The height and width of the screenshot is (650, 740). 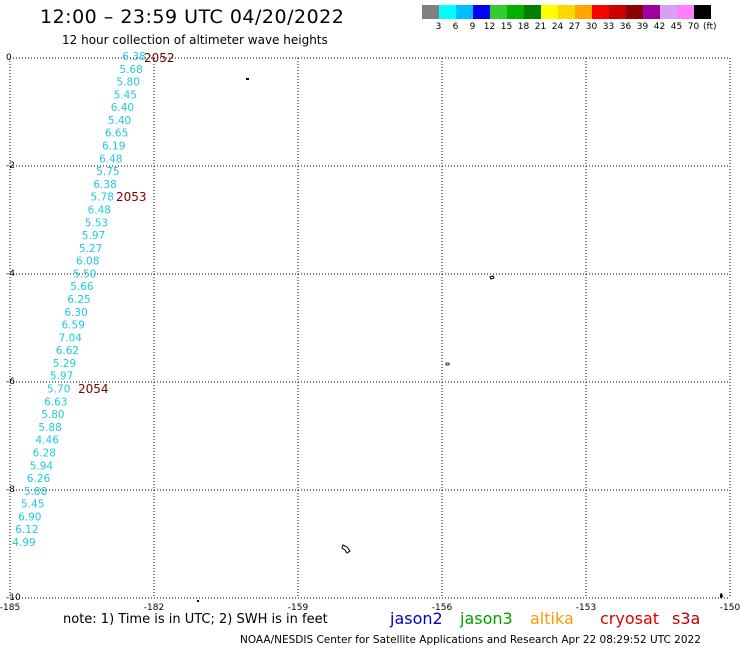 What do you see at coordinates (659, 27) in the screenshot?
I see `legend-label: 42` at bounding box center [659, 27].